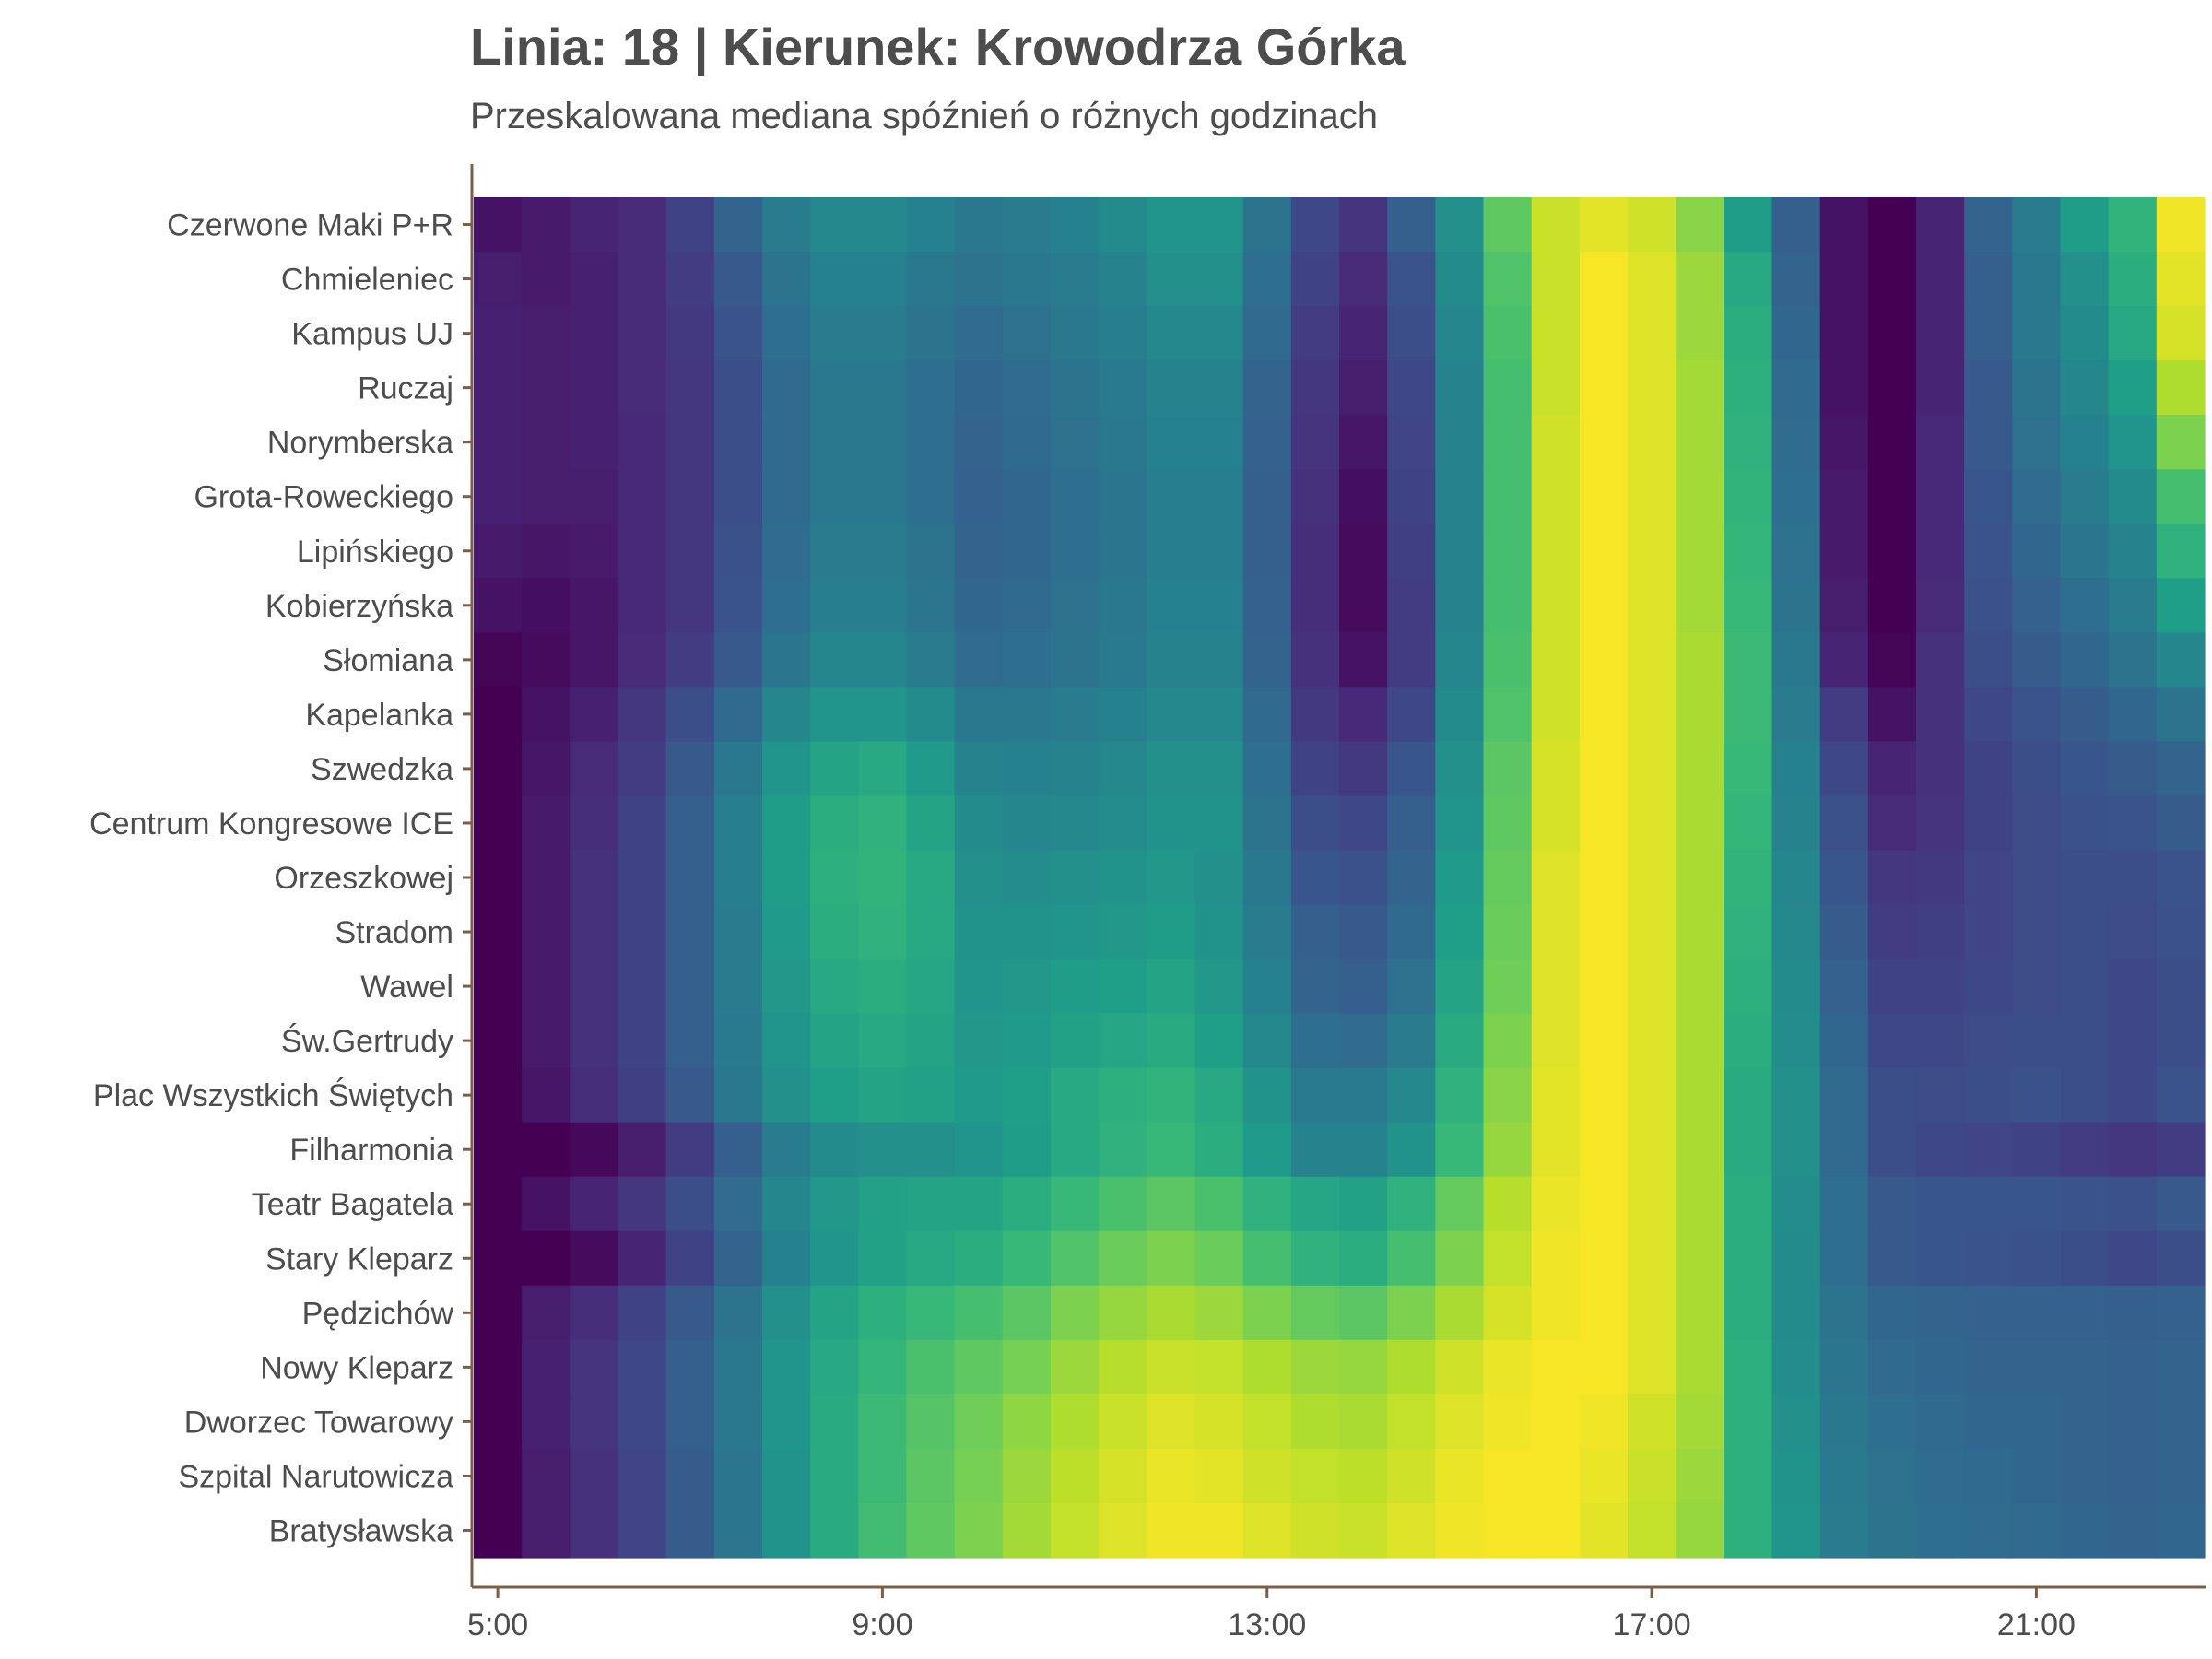  What do you see at coordinates (497, 1624) in the screenshot?
I see `x-tick-label: 5:00` at bounding box center [497, 1624].